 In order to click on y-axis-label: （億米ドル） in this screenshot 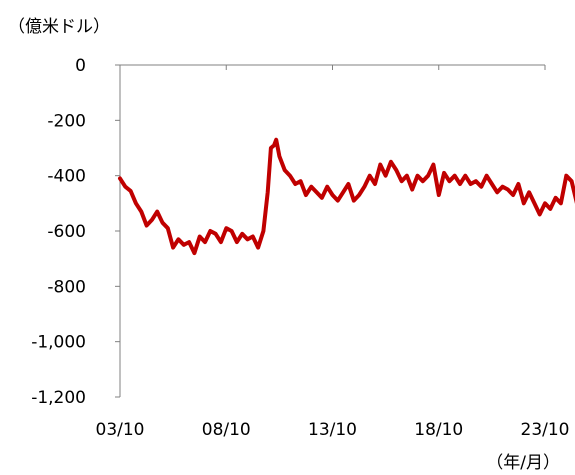, I will do `click(59, 27)`.